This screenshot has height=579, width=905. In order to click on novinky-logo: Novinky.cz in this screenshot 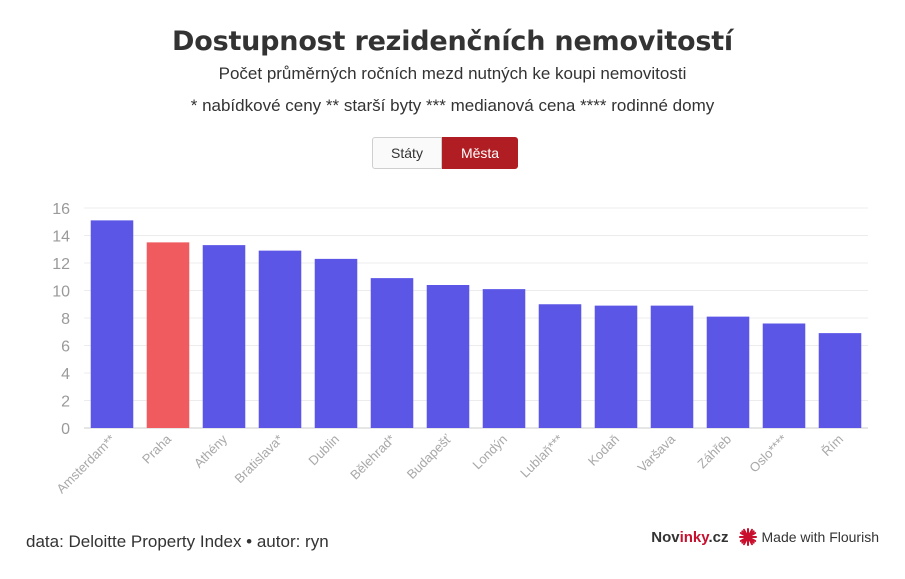, I will do `click(690, 537)`.